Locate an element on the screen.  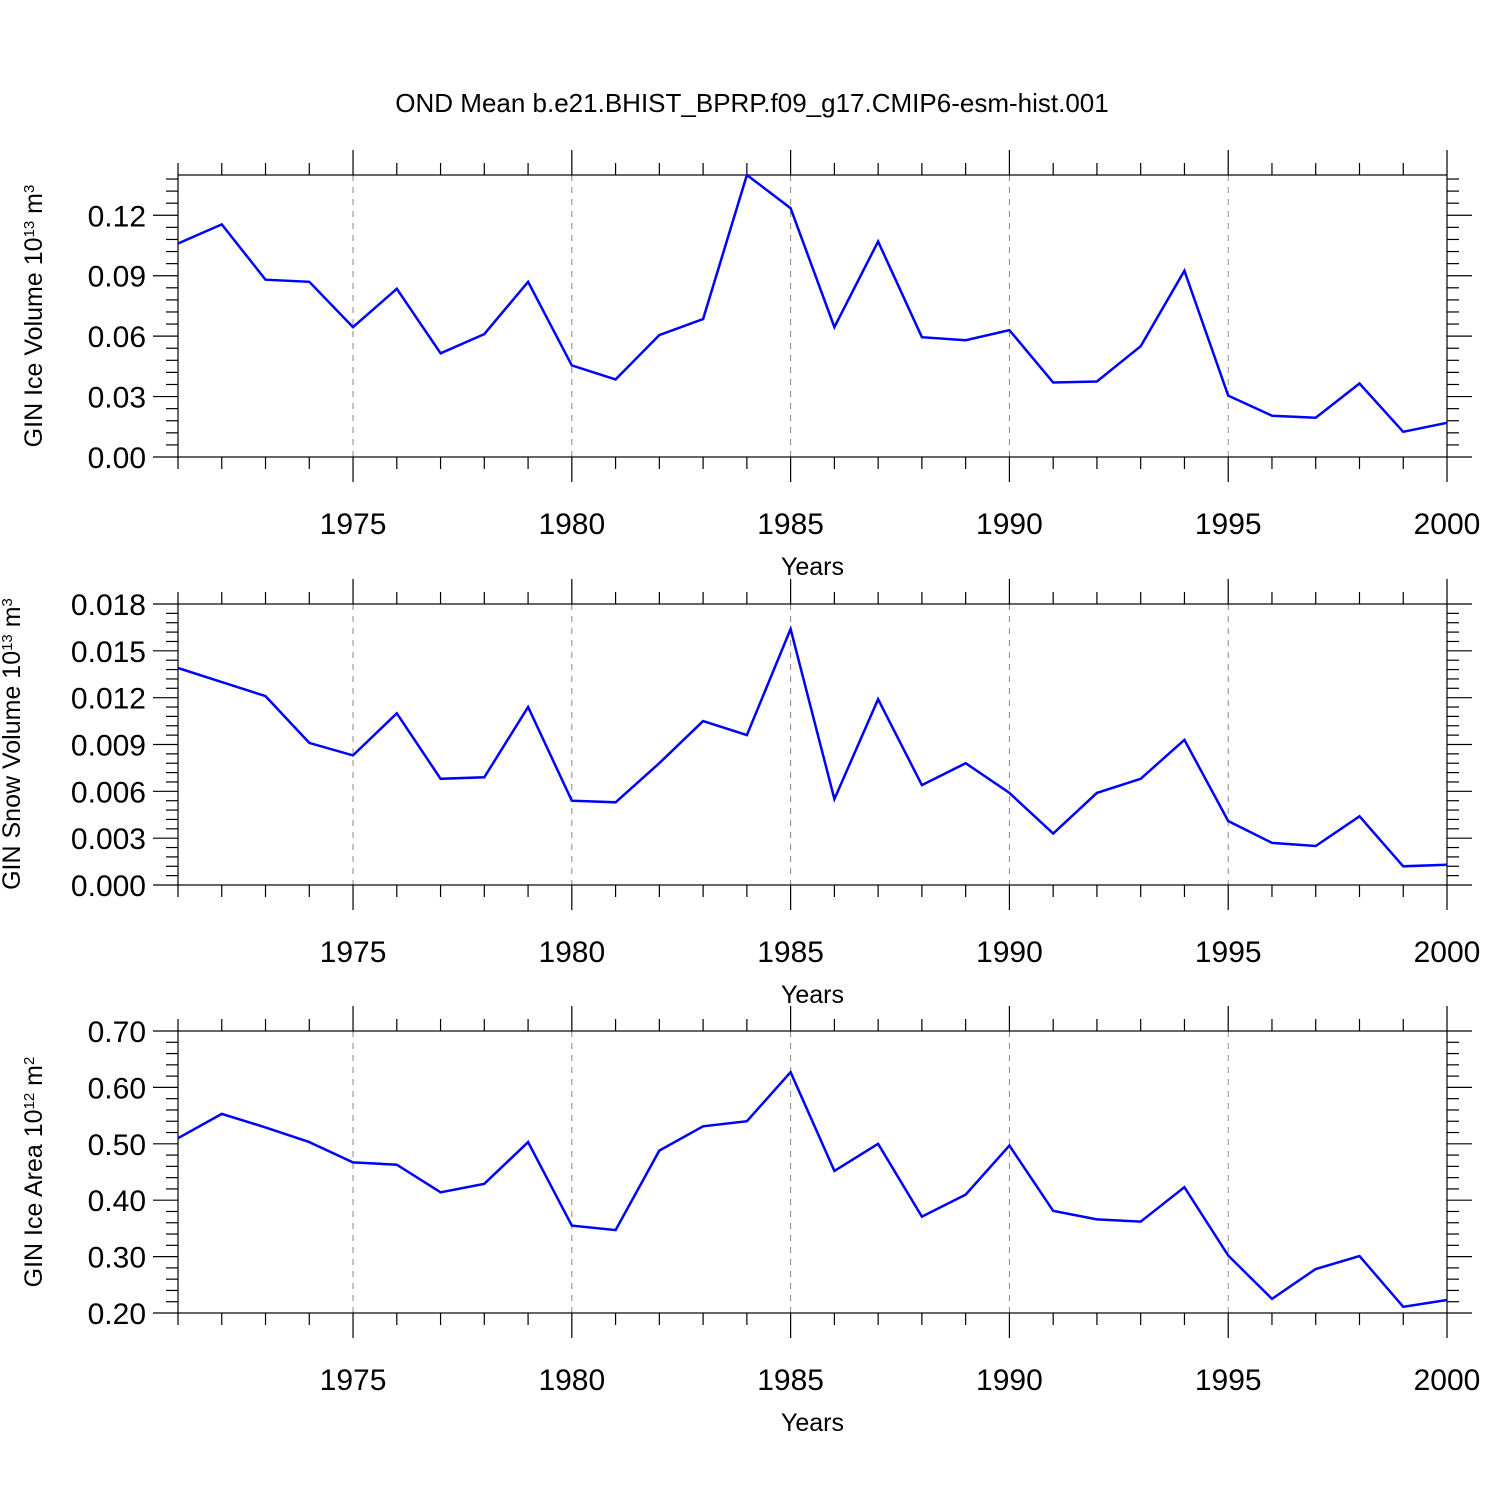
y-tick-label: 0.30 is located at coordinates (117, 1258).